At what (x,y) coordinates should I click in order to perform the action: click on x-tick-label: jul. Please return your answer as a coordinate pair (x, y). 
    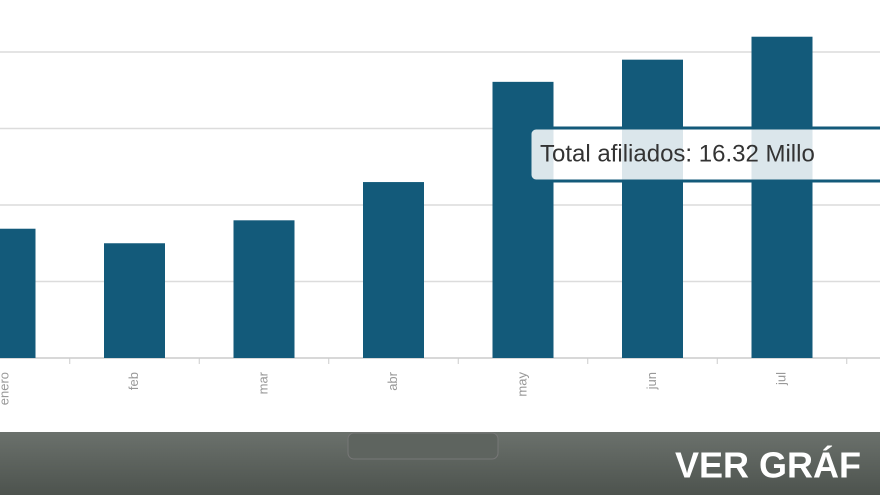
    Looking at the image, I should click on (780, 379).